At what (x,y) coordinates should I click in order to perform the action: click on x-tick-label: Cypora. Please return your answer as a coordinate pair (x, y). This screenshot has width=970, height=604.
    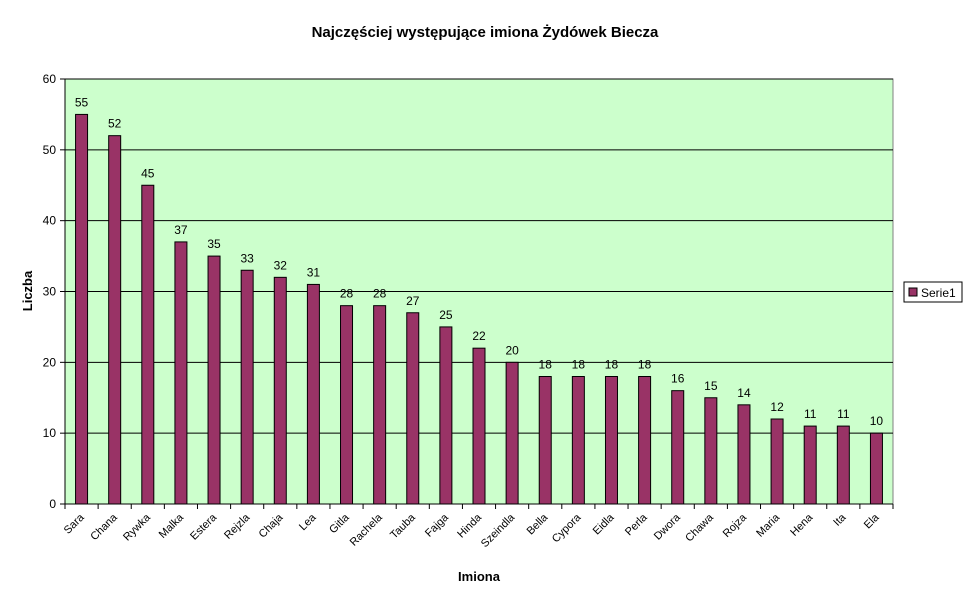
    Looking at the image, I should click on (567, 528).